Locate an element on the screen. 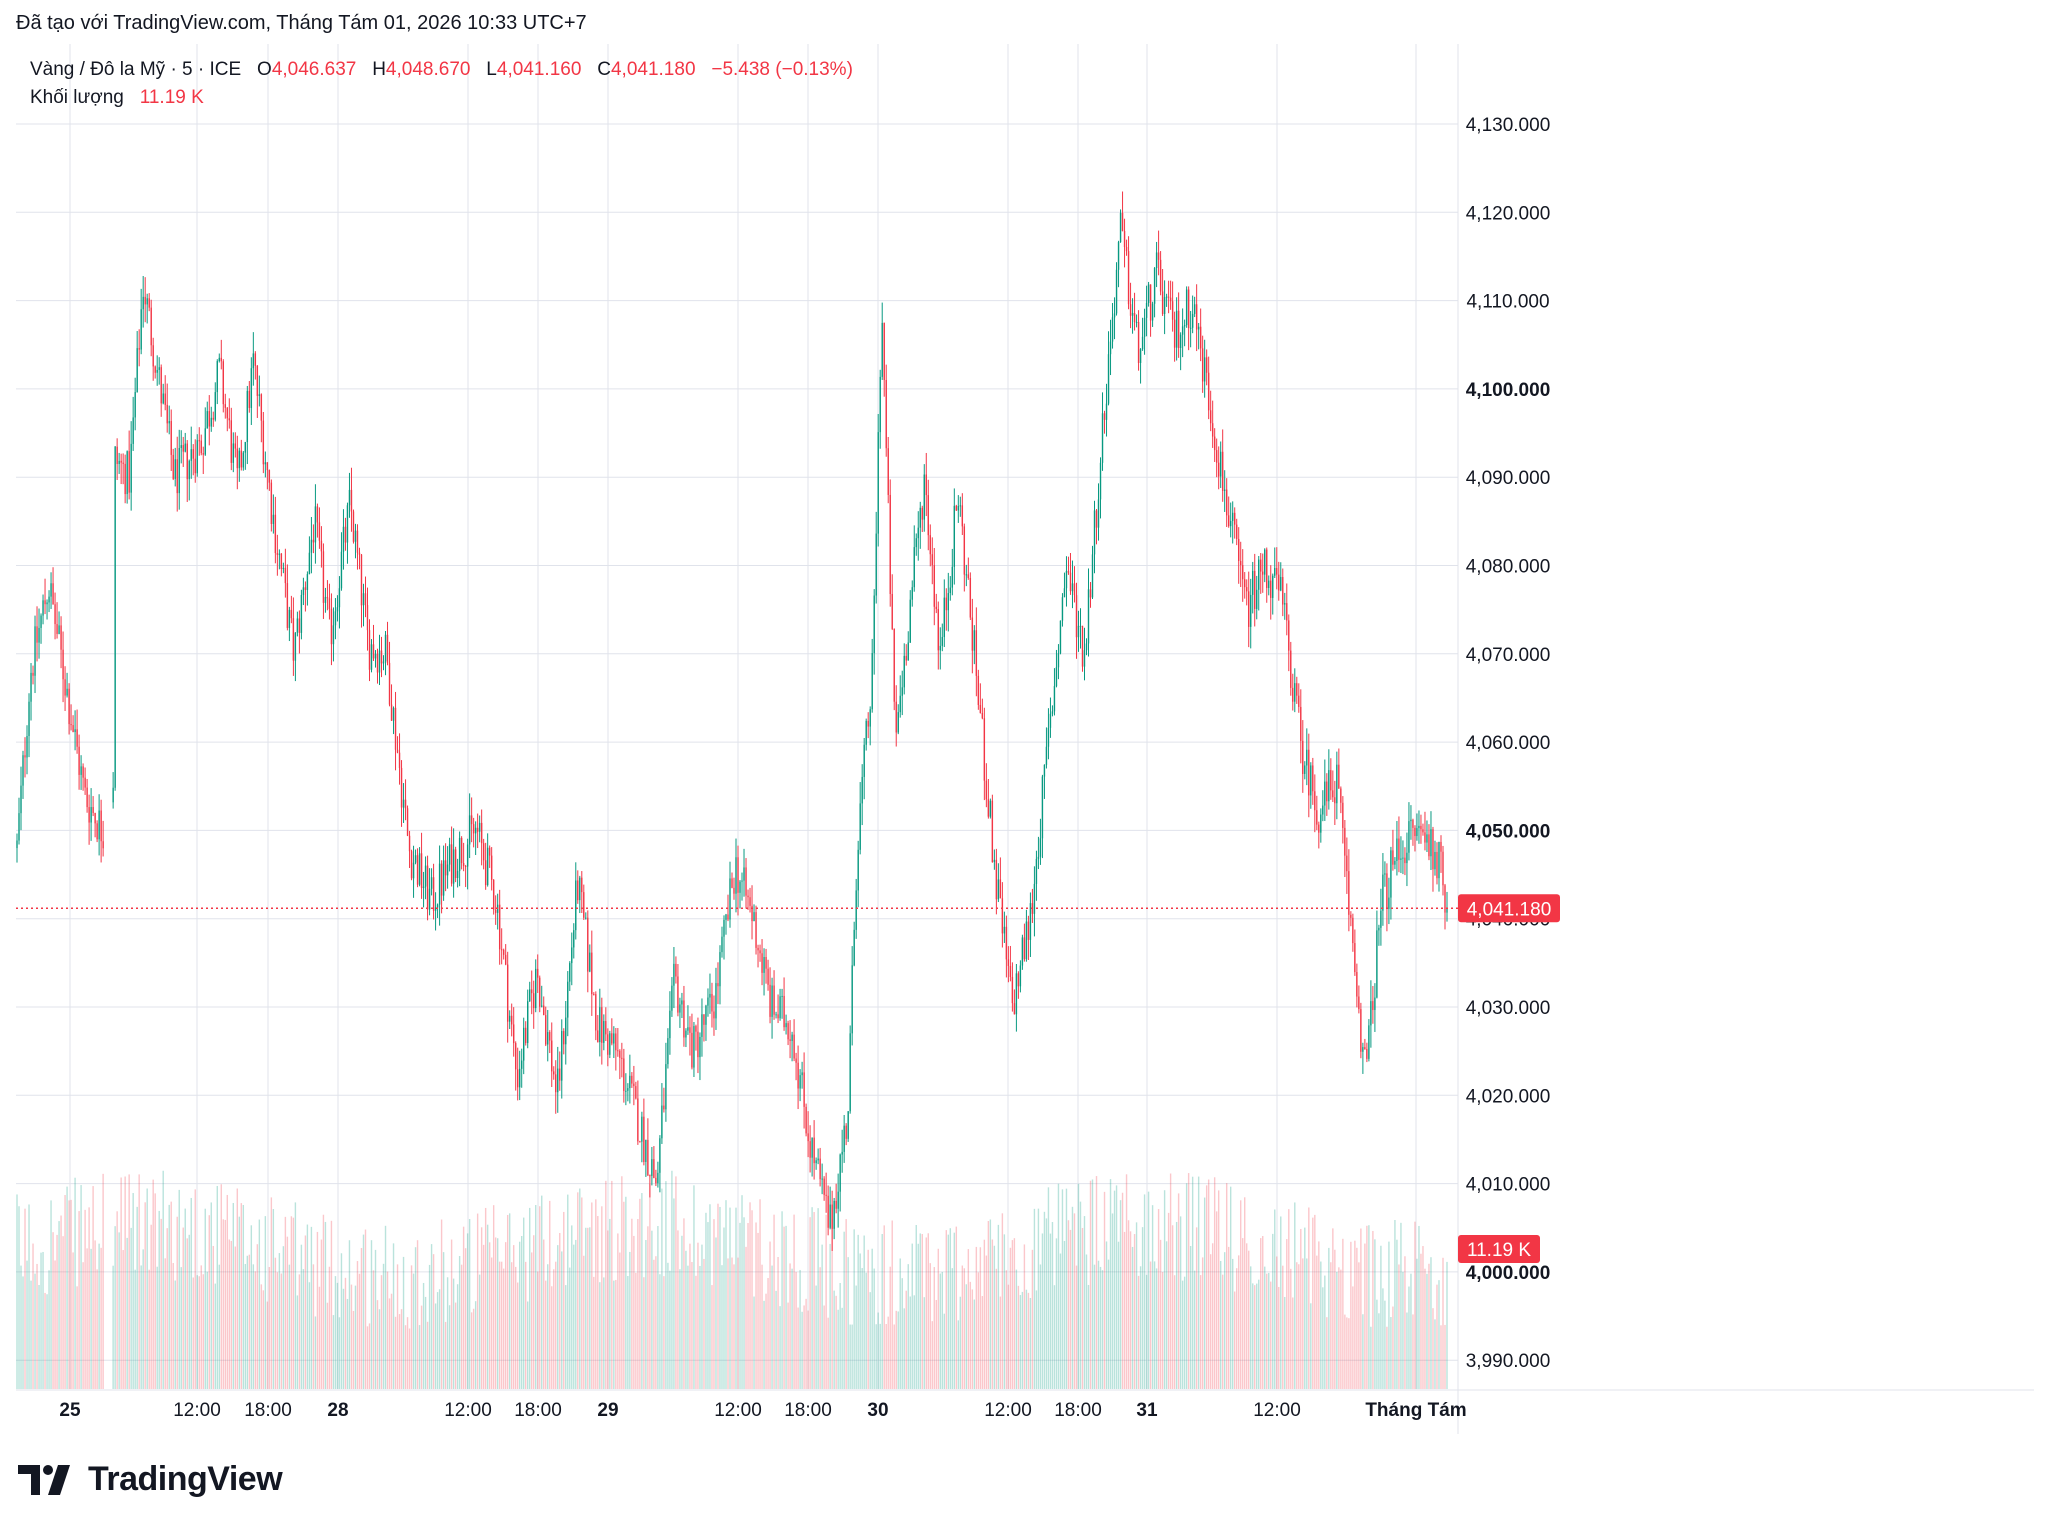 The width and height of the screenshot is (2048, 1529). legend-high-value: 4,048.670 is located at coordinates (428, 69).